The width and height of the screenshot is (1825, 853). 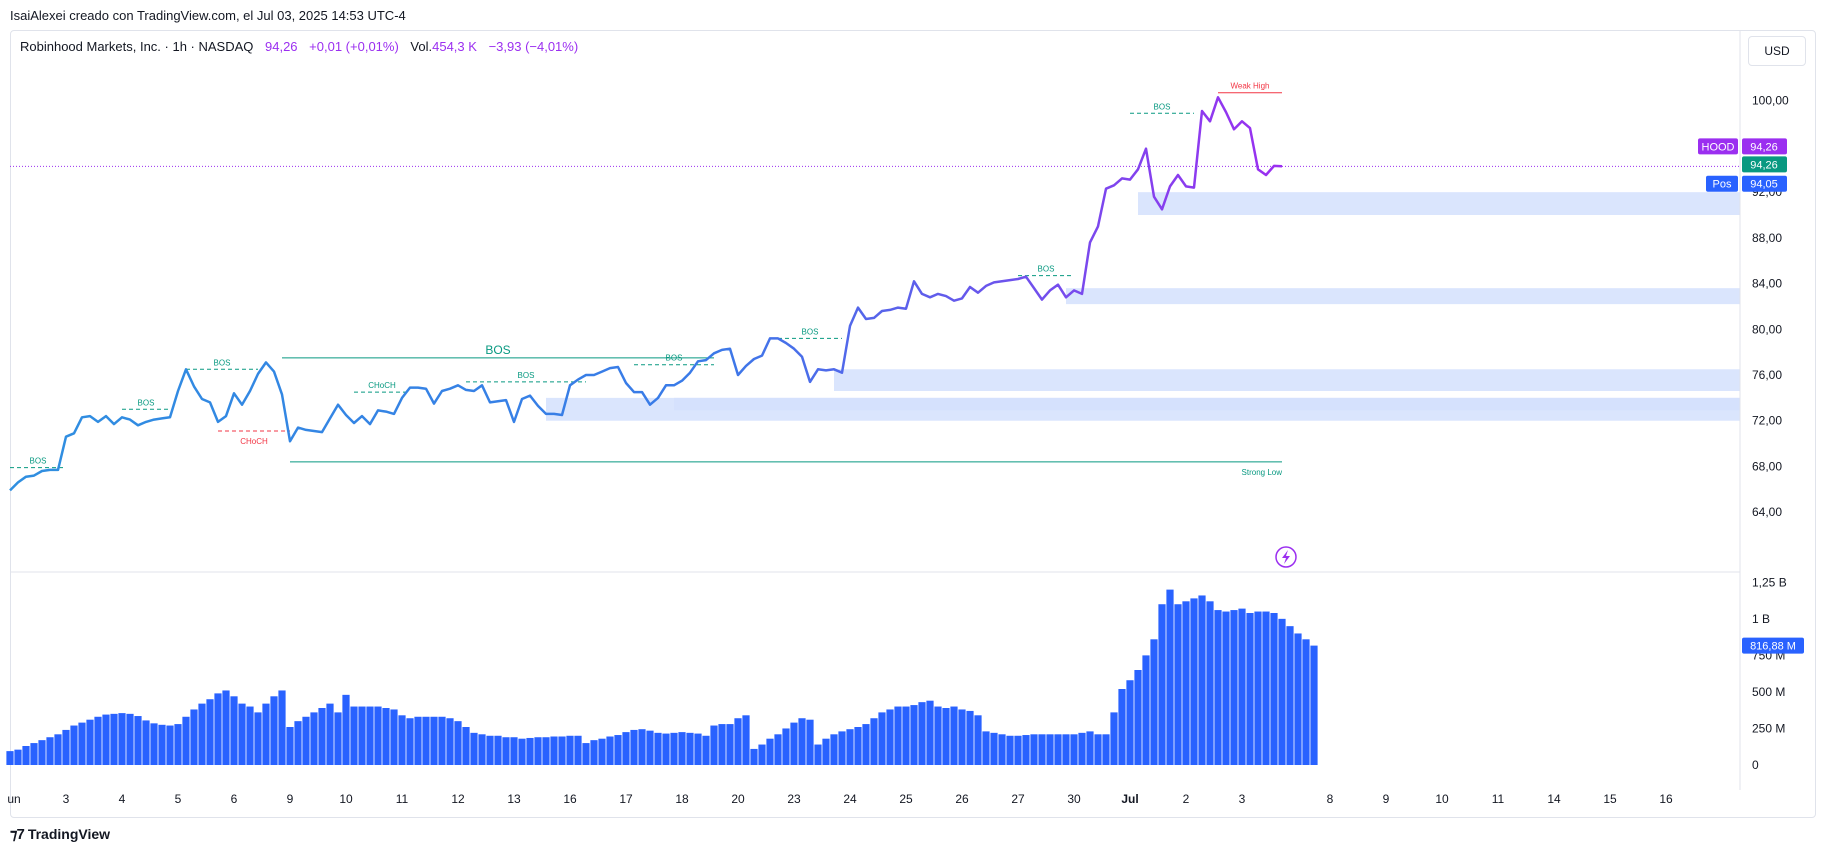 What do you see at coordinates (290, 799) in the screenshot?
I see `time-tick-label: 9` at bounding box center [290, 799].